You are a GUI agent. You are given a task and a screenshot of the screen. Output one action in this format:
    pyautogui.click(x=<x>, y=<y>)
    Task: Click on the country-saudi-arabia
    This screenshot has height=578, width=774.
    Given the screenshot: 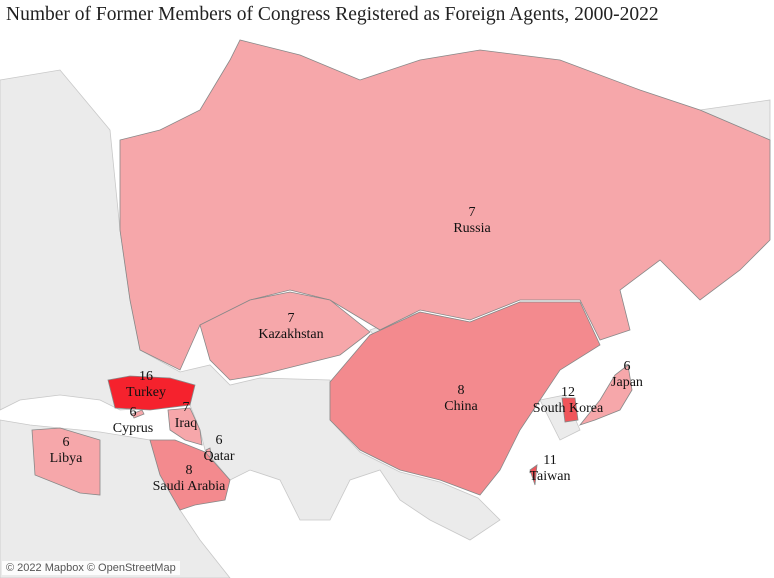 What is the action you would take?
    pyautogui.click(x=190, y=475)
    